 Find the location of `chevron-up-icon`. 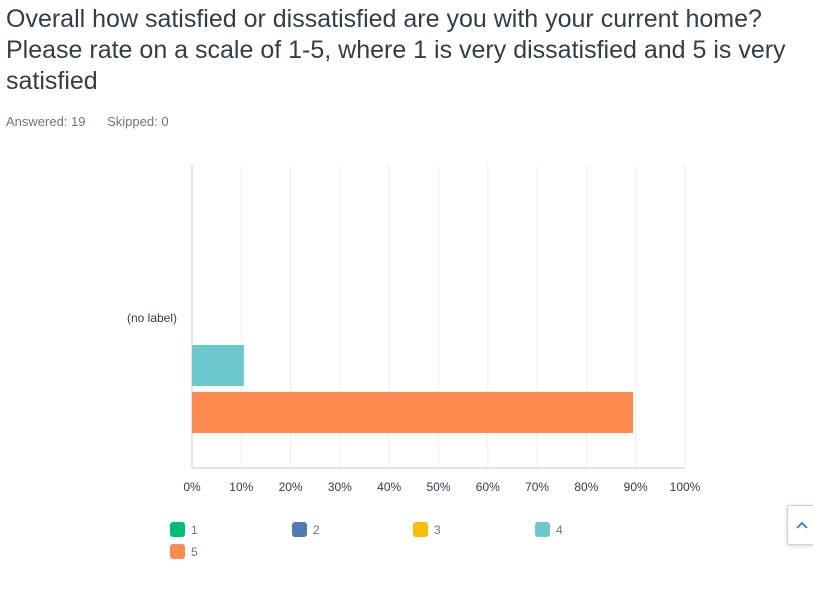

chevron-up-icon is located at coordinates (802, 525).